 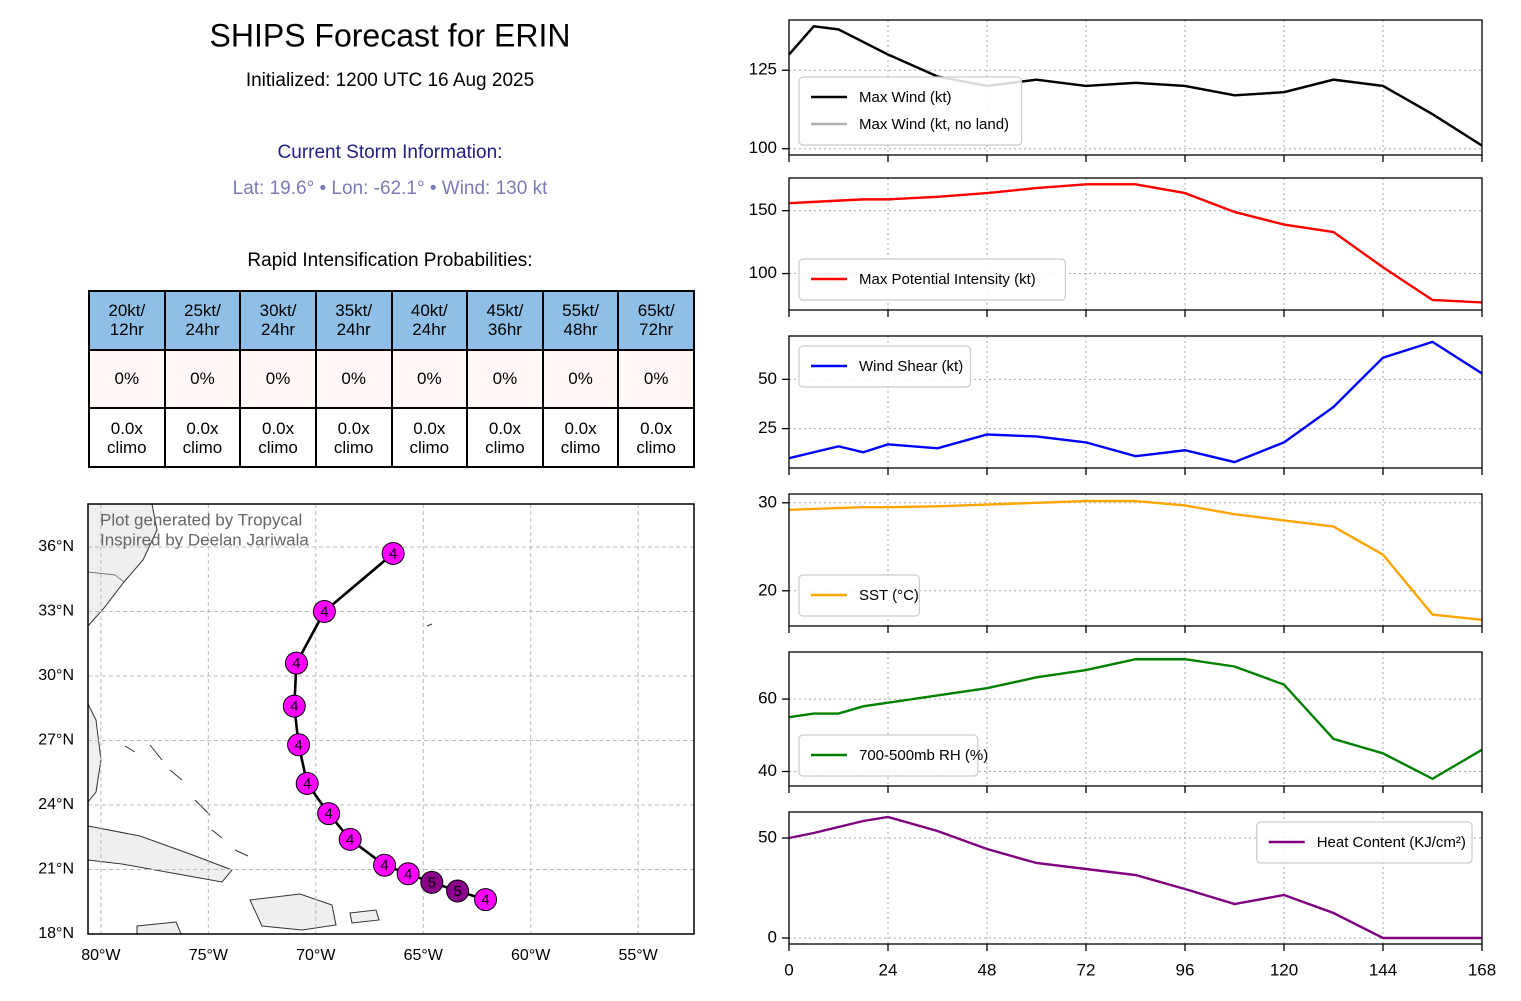 I want to click on y-tick-label: 30°N, so click(x=56, y=675).